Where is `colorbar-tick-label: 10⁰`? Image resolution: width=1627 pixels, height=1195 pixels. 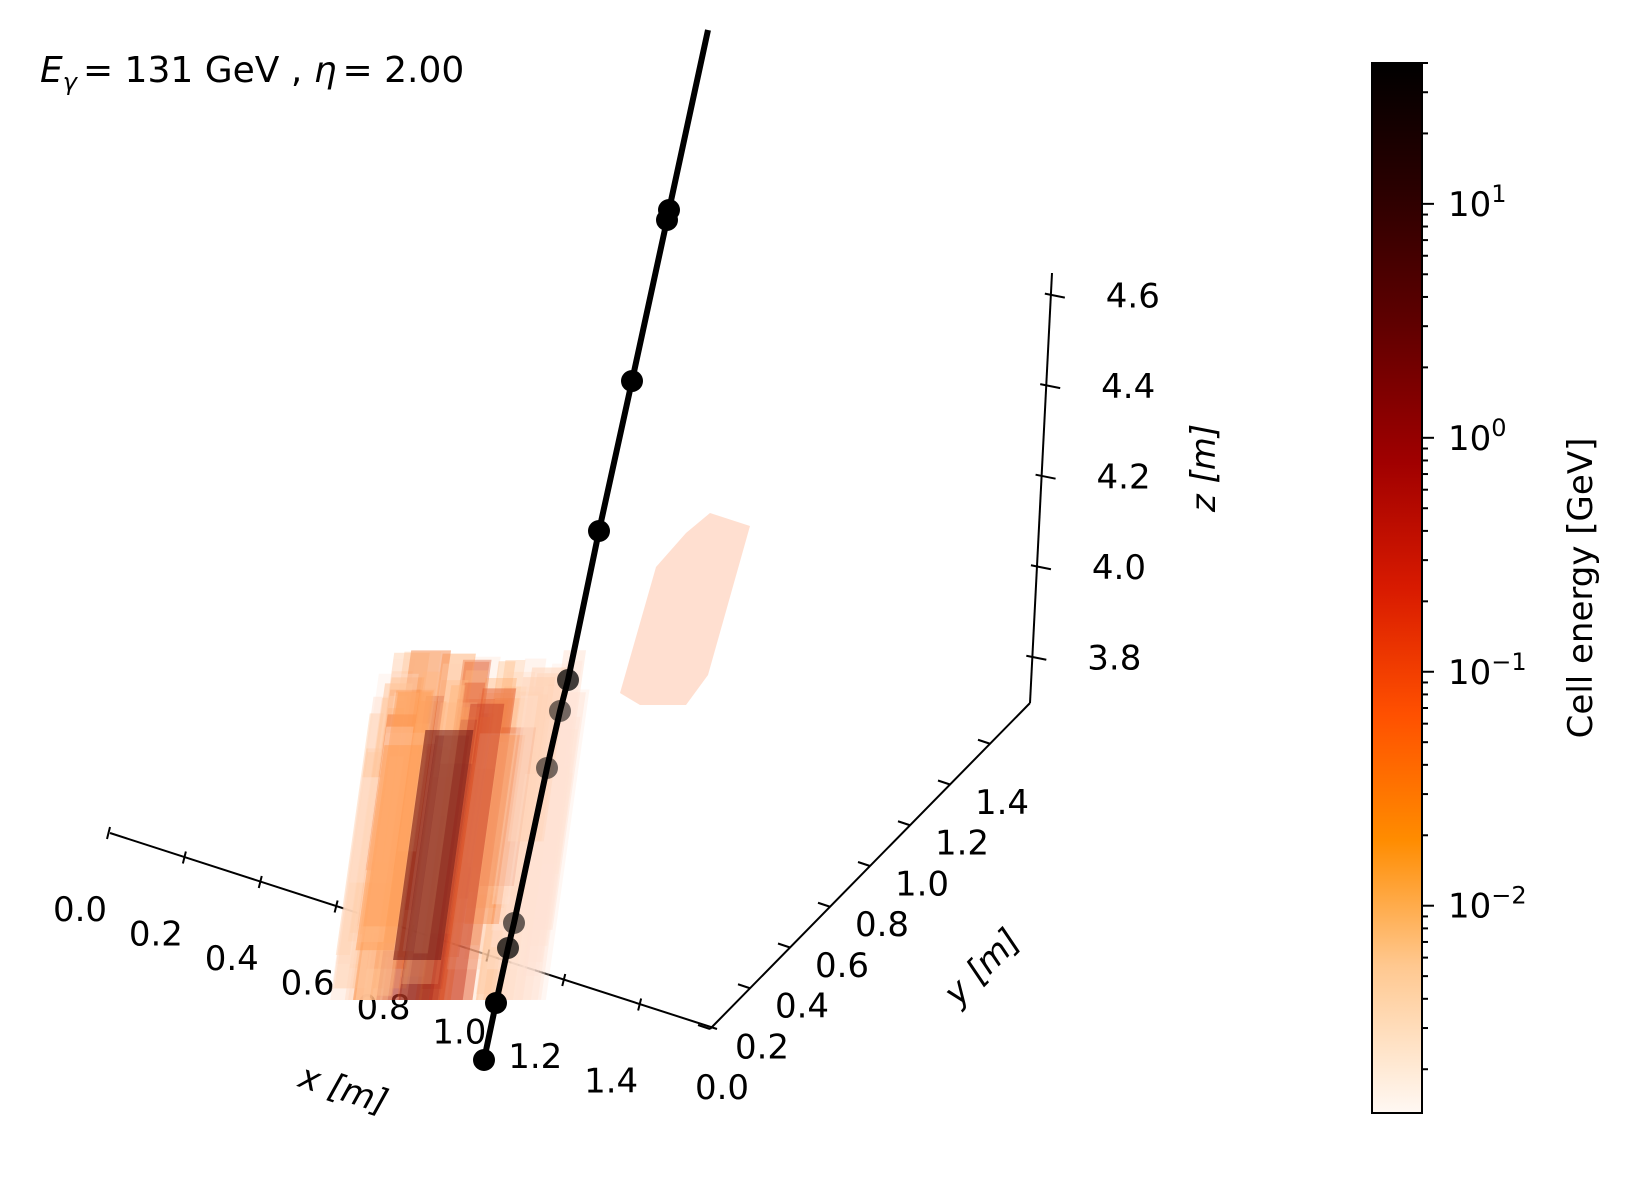
colorbar-tick-label: 10⁰ is located at coordinates (1477, 436).